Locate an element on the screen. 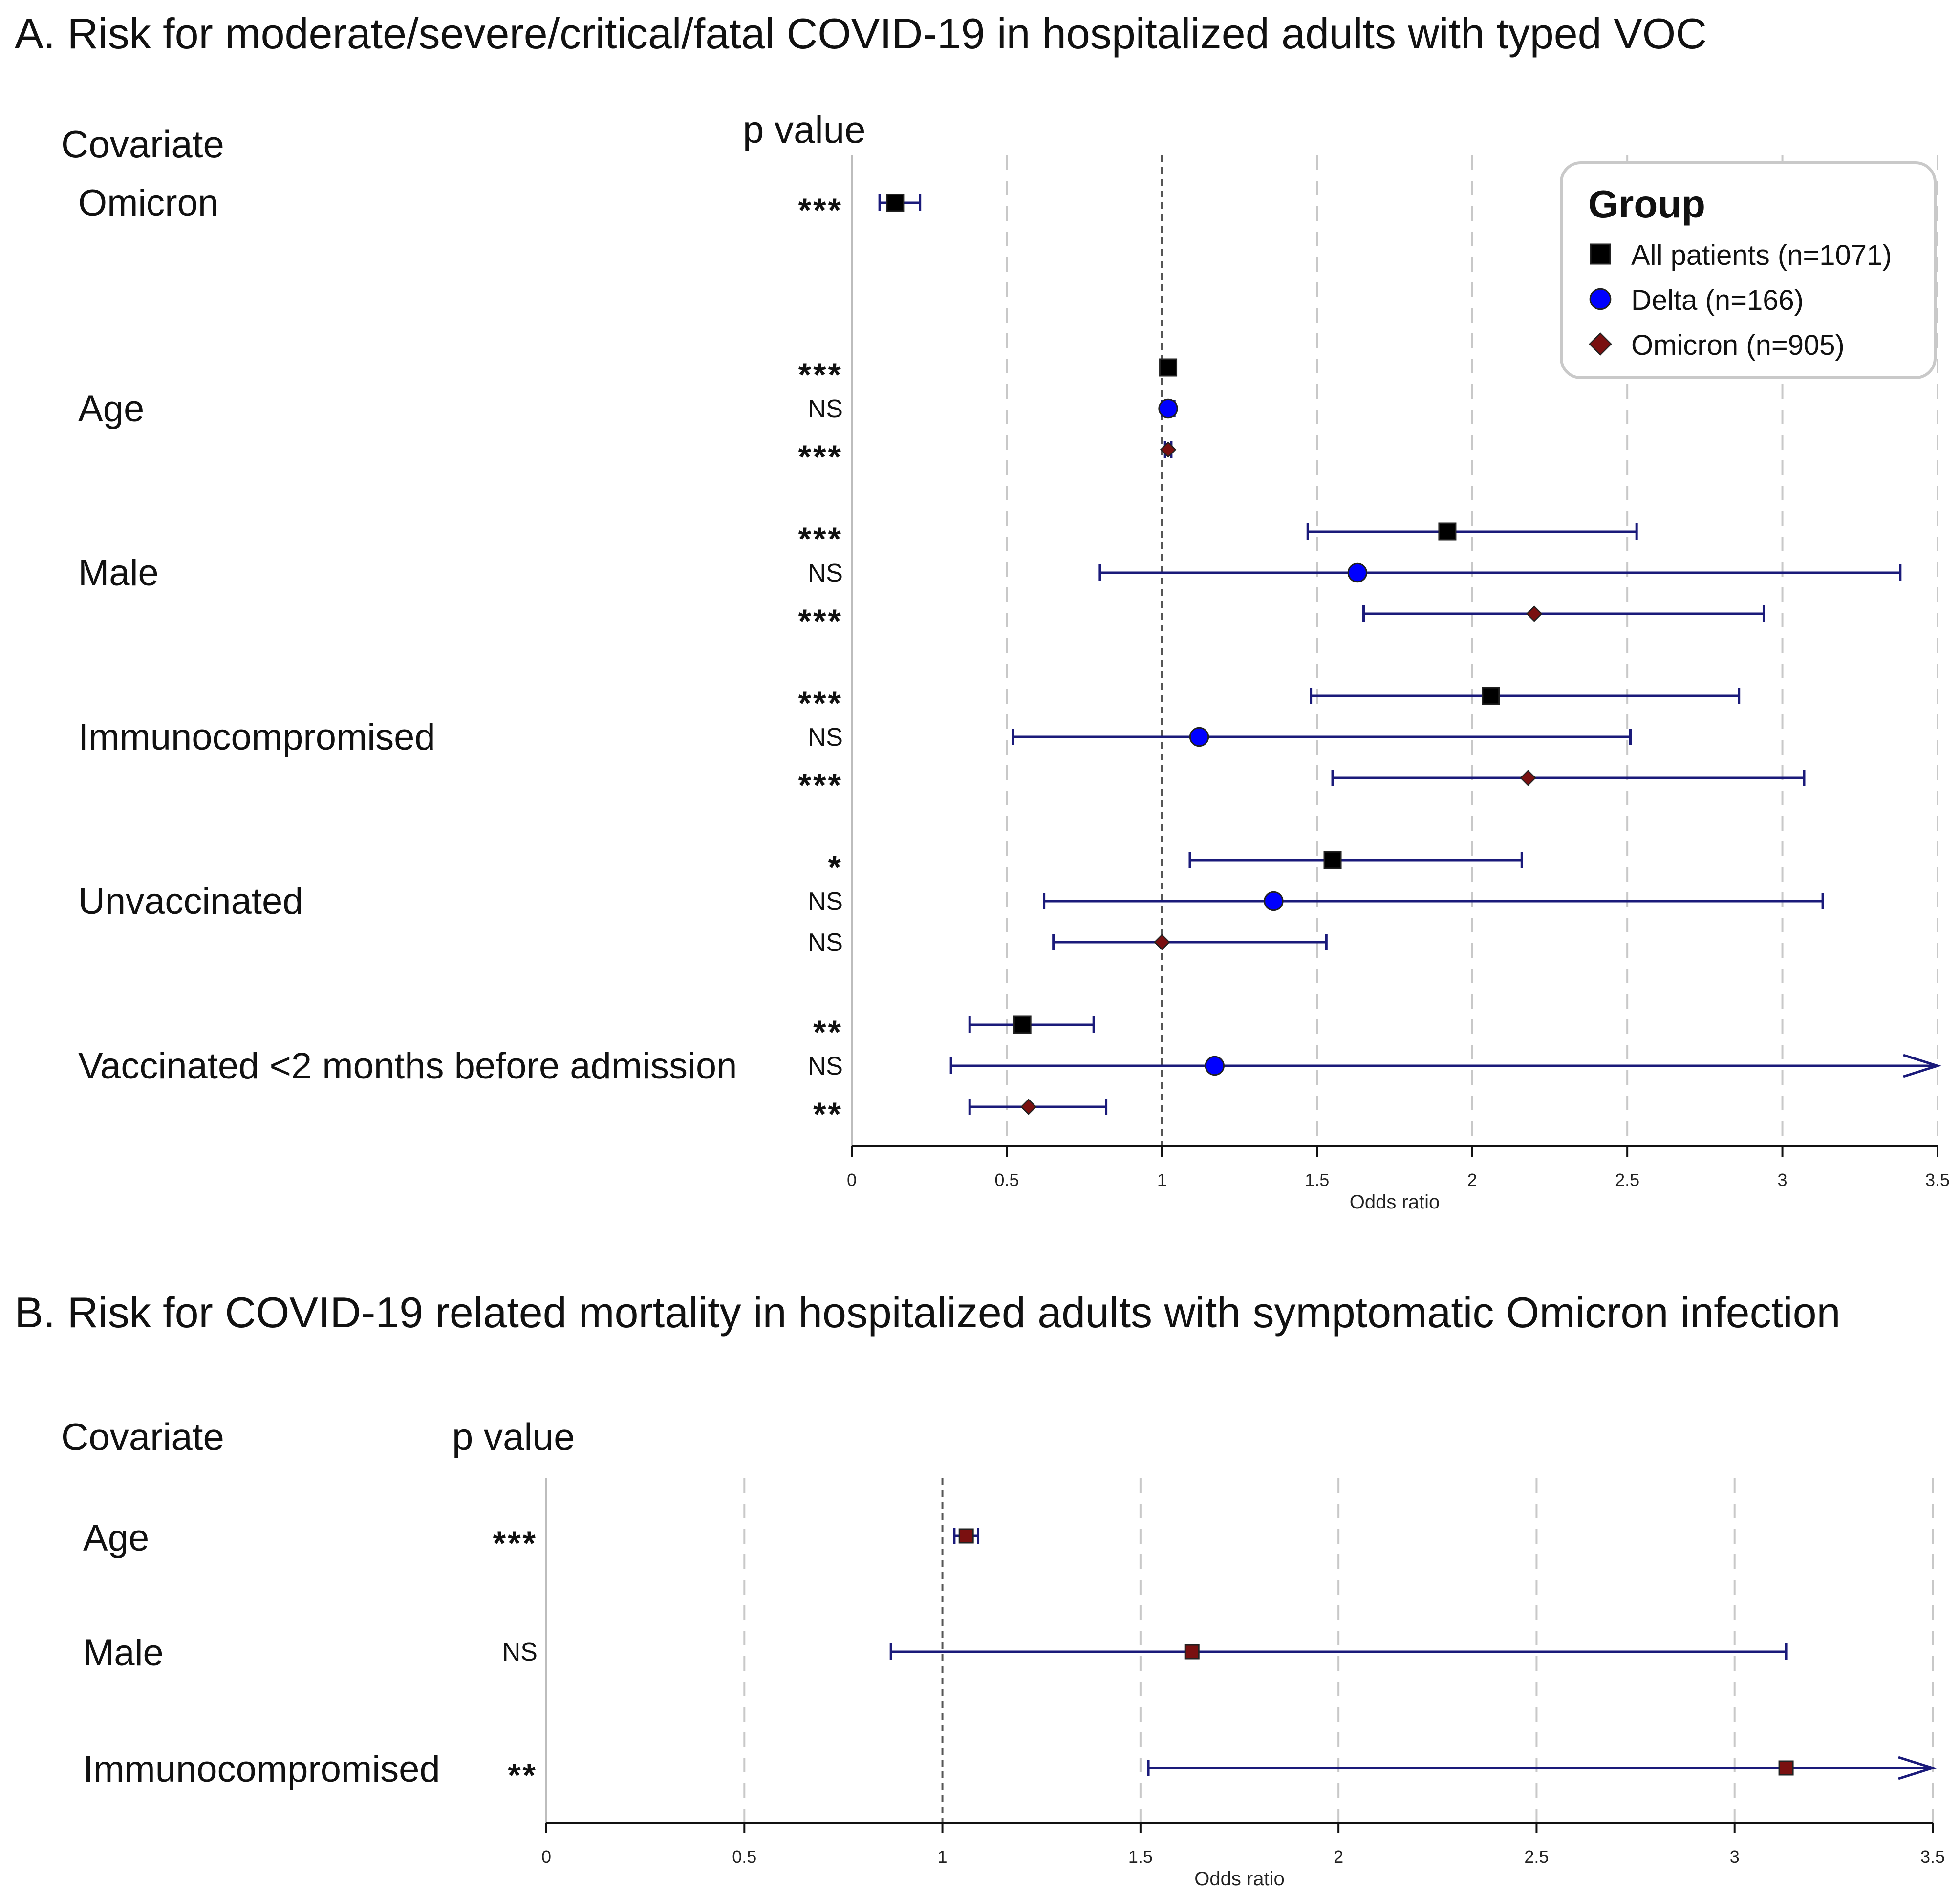 The width and height of the screenshot is (1960, 1898). covariate-label-omicron: Omicron is located at coordinates (148, 203).